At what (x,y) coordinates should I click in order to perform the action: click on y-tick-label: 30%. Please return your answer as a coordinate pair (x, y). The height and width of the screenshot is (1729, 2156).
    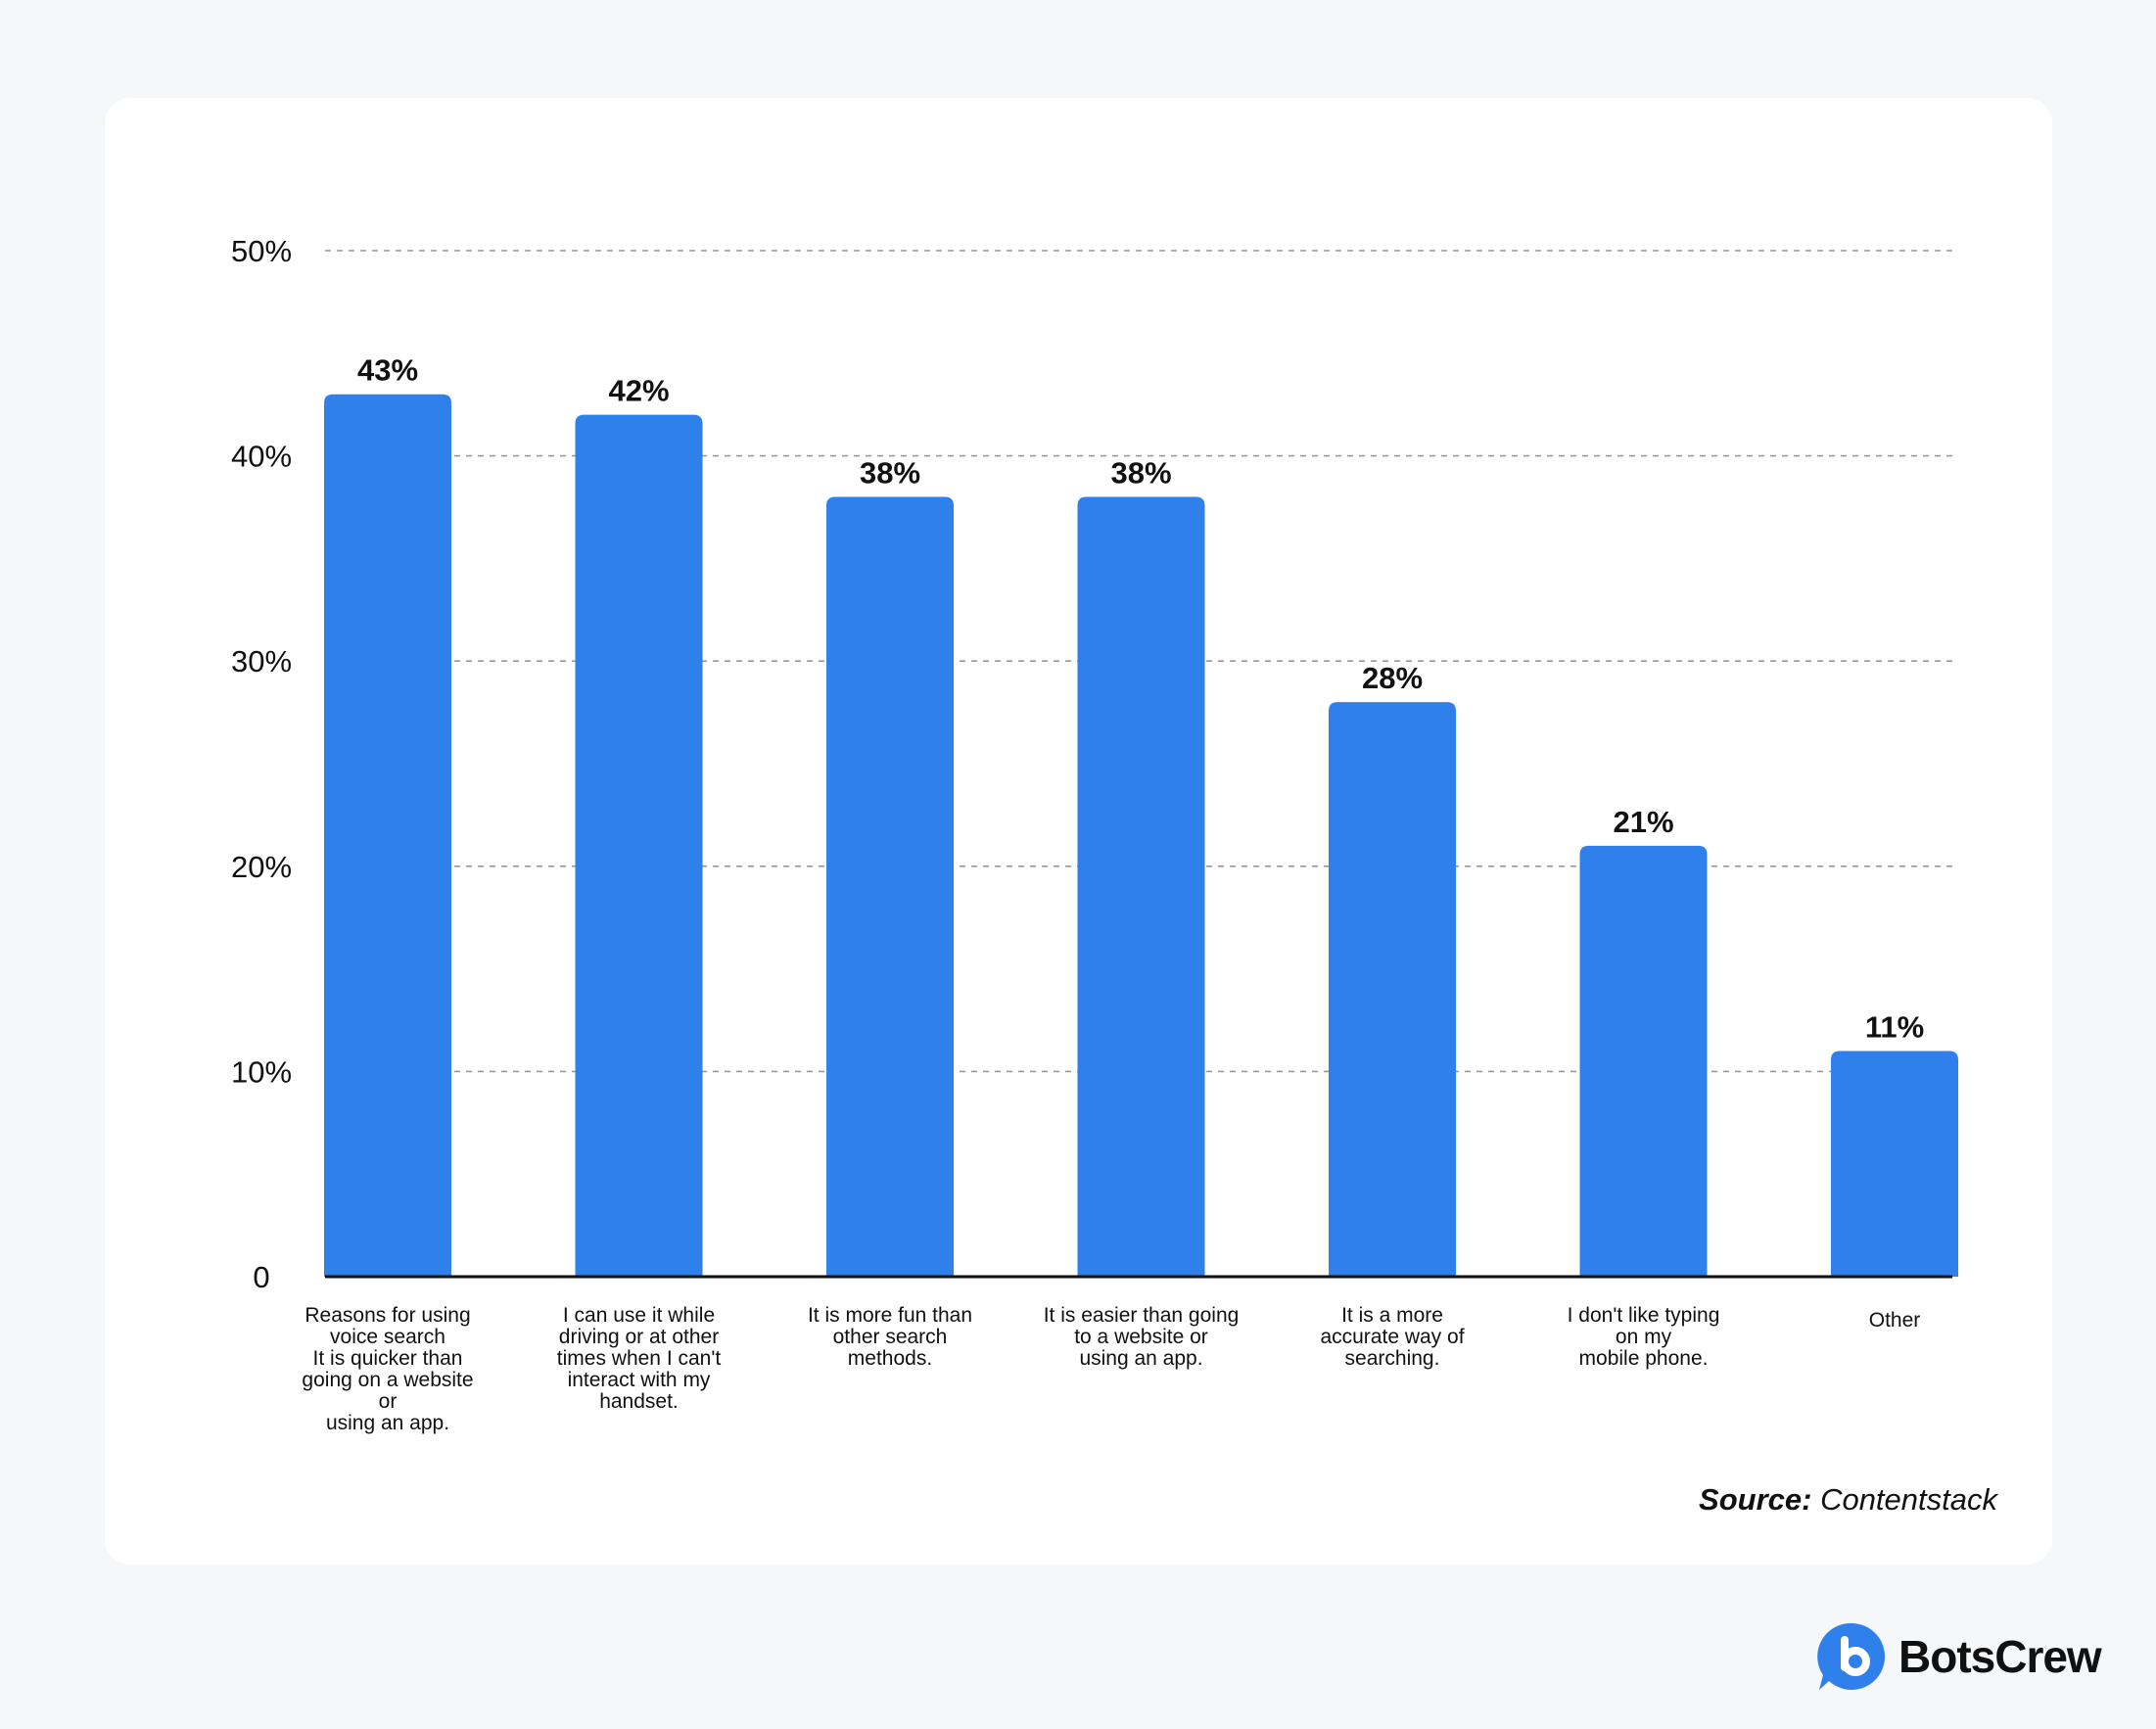
    Looking at the image, I should click on (261, 661).